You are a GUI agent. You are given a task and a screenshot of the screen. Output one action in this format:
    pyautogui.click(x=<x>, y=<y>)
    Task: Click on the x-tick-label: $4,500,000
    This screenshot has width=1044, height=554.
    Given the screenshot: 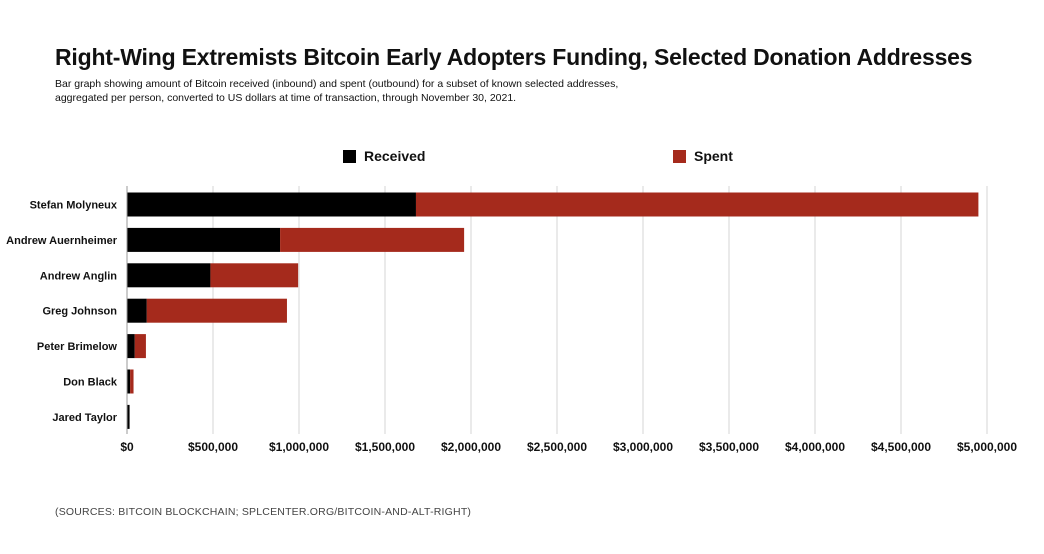 What is the action you would take?
    pyautogui.click(x=901, y=447)
    